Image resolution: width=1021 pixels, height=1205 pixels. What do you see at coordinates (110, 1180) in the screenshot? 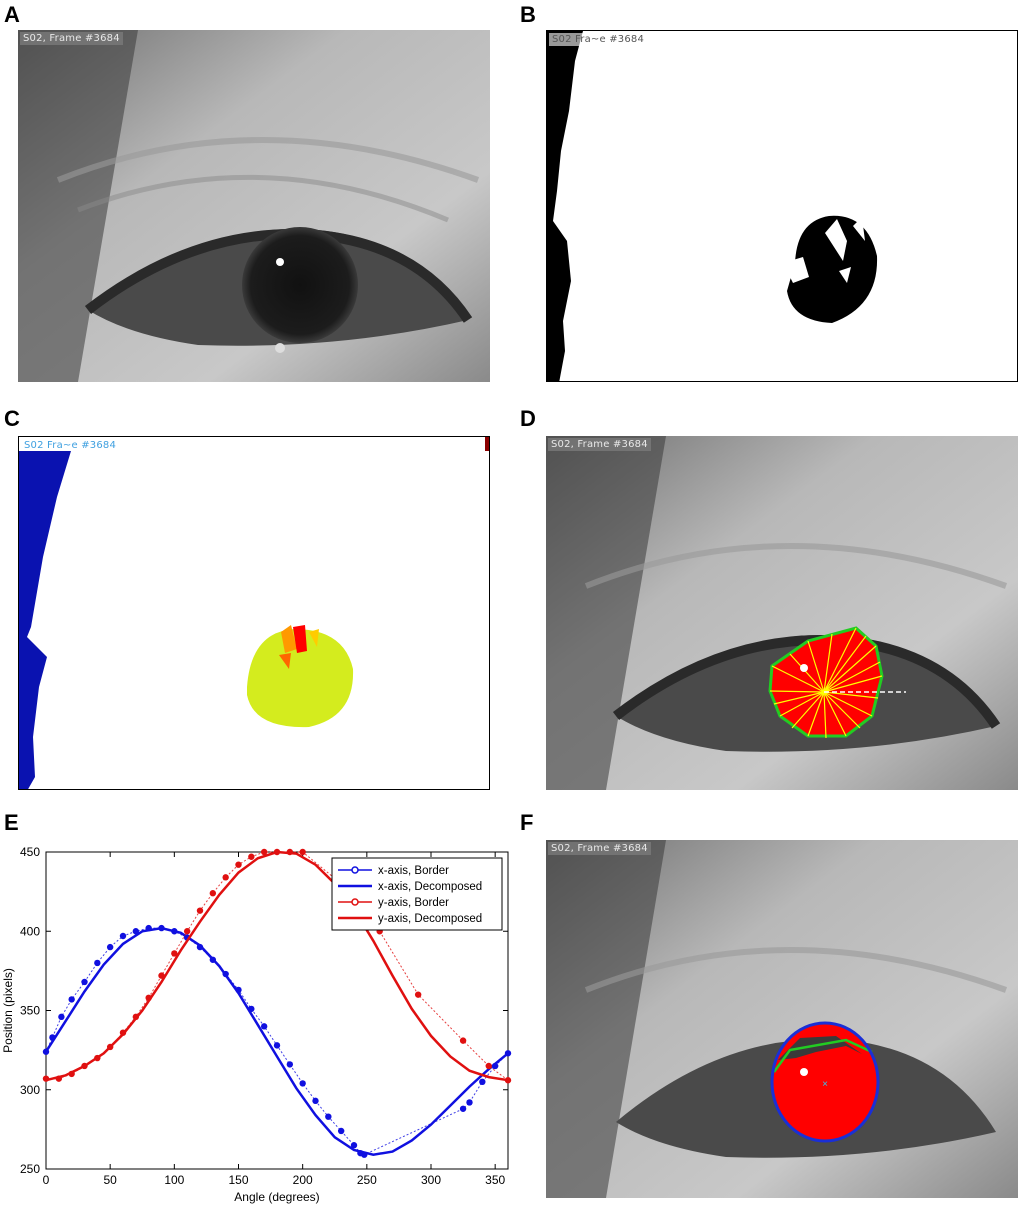
I see `x-tick-label: 50` at bounding box center [110, 1180].